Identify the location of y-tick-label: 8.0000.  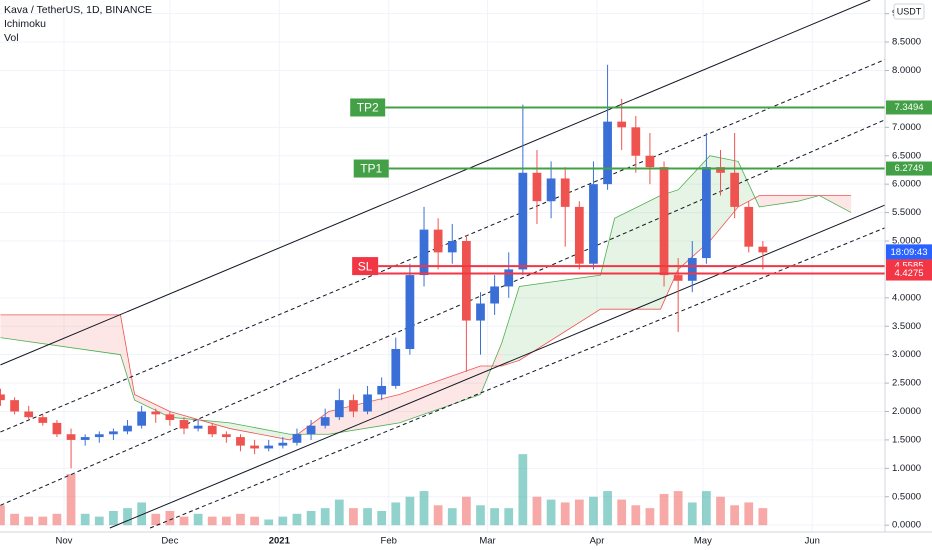
(906, 70).